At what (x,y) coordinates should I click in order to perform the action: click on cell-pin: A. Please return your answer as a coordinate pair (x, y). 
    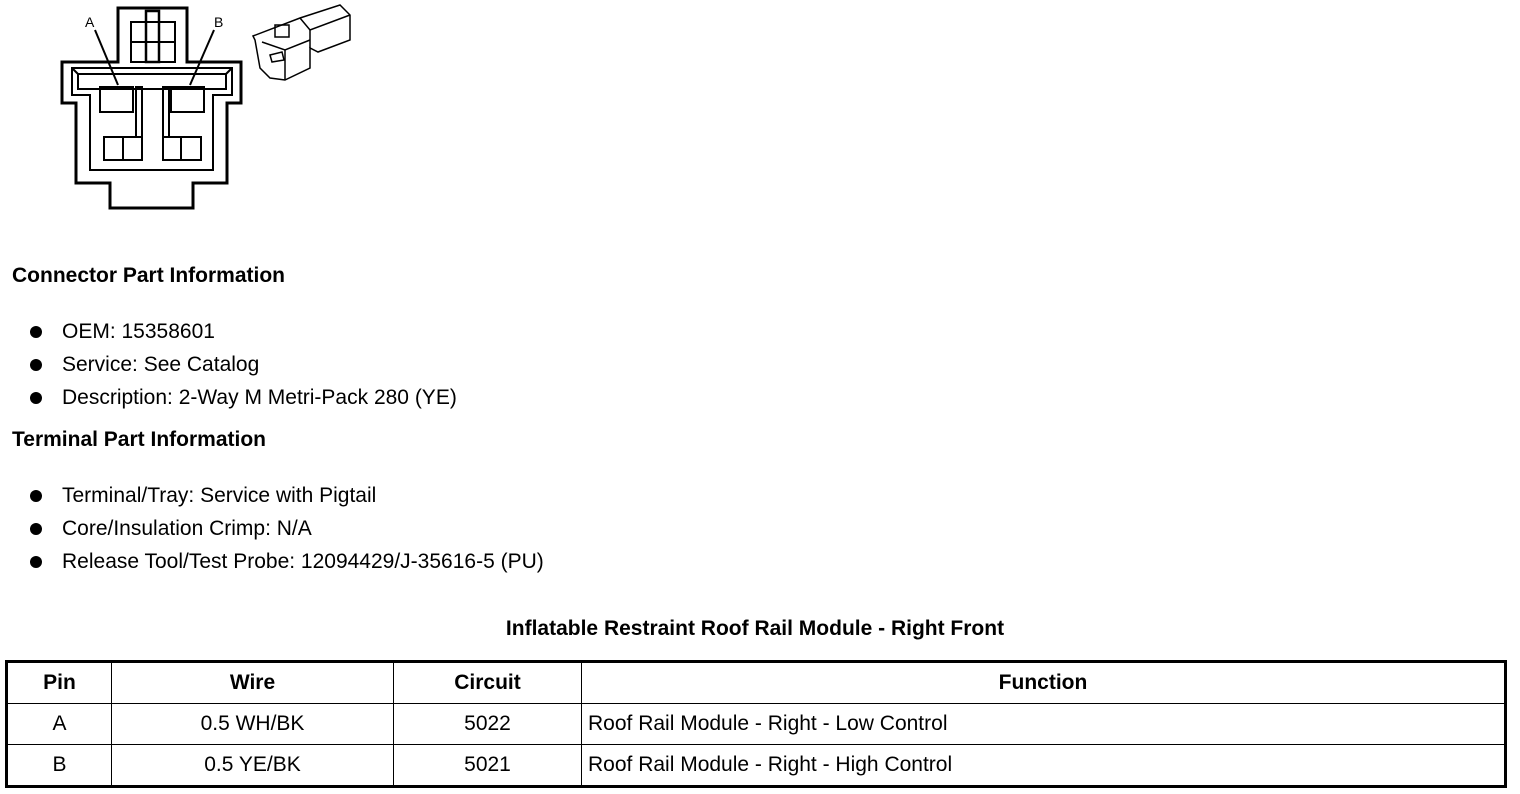
    Looking at the image, I should click on (59, 724).